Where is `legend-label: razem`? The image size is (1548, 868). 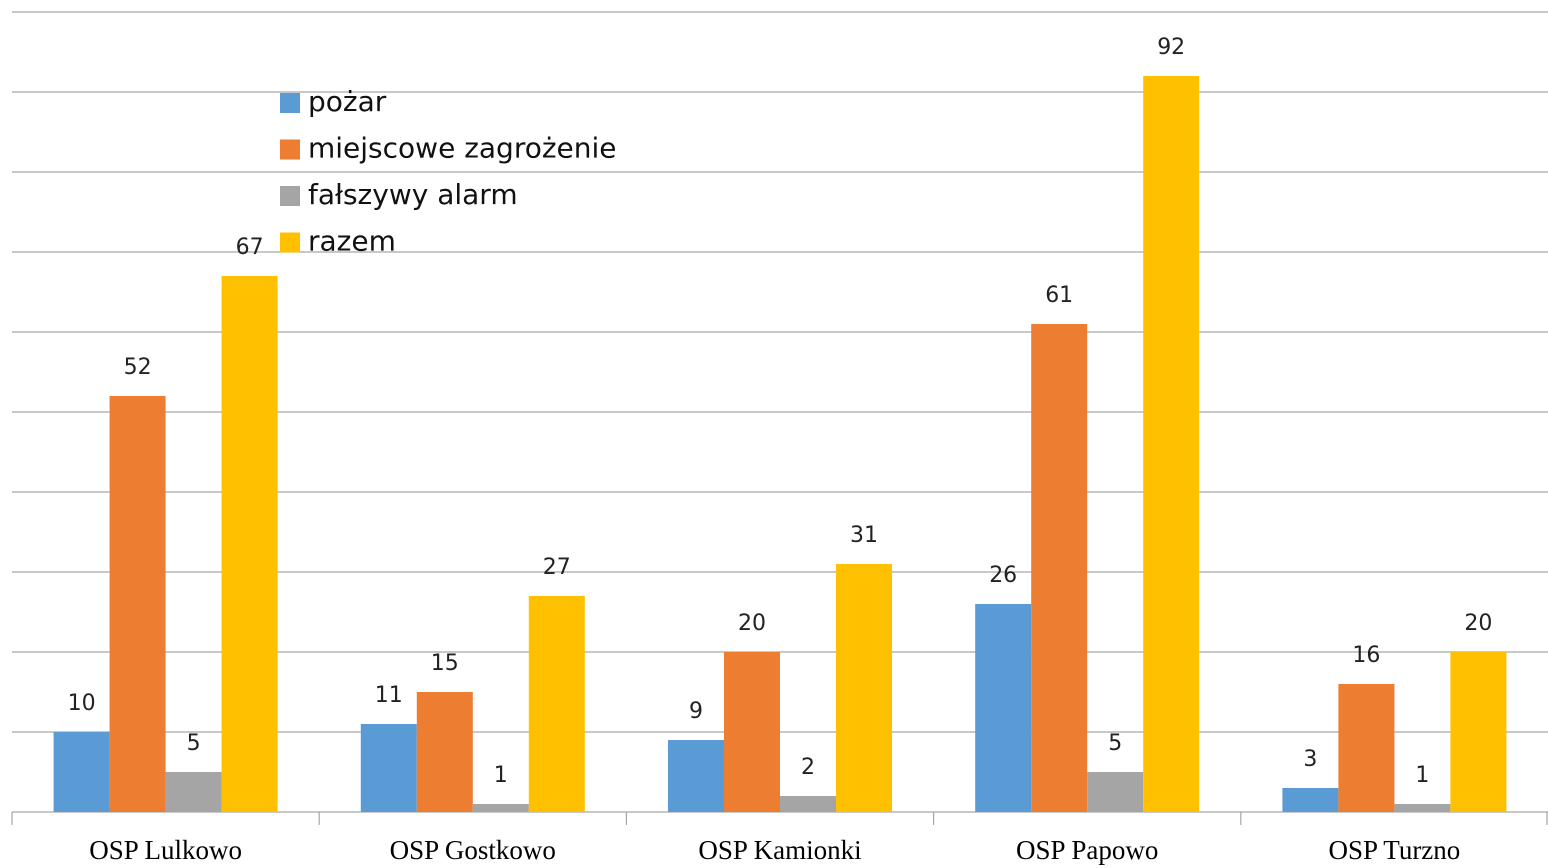
legend-label: razem is located at coordinates (352, 241).